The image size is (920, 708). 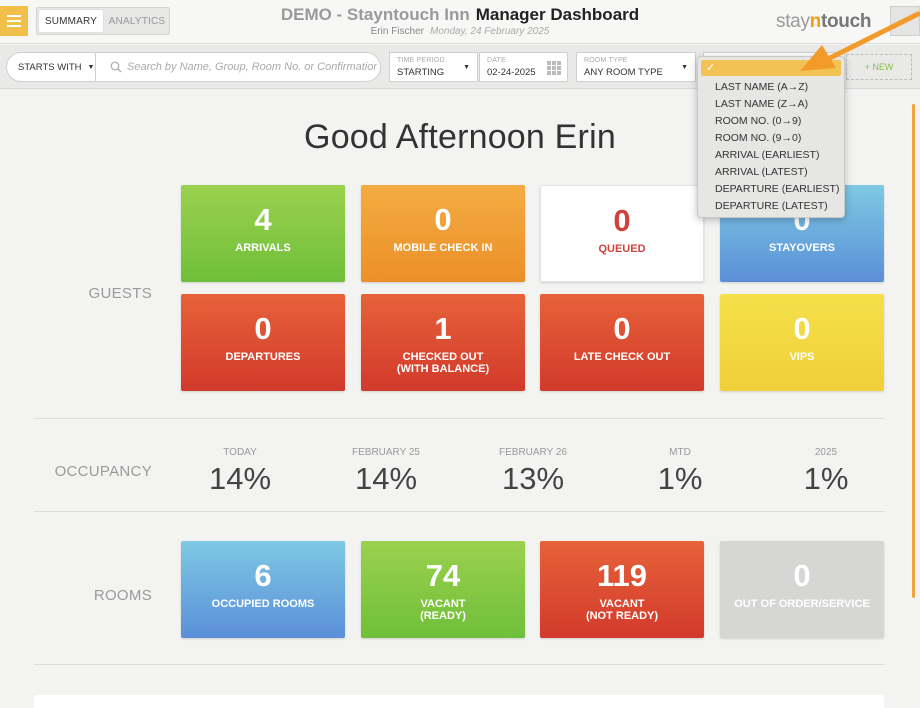 What do you see at coordinates (443, 610) in the screenshot?
I see `tile-label: VACANT (READY)` at bounding box center [443, 610].